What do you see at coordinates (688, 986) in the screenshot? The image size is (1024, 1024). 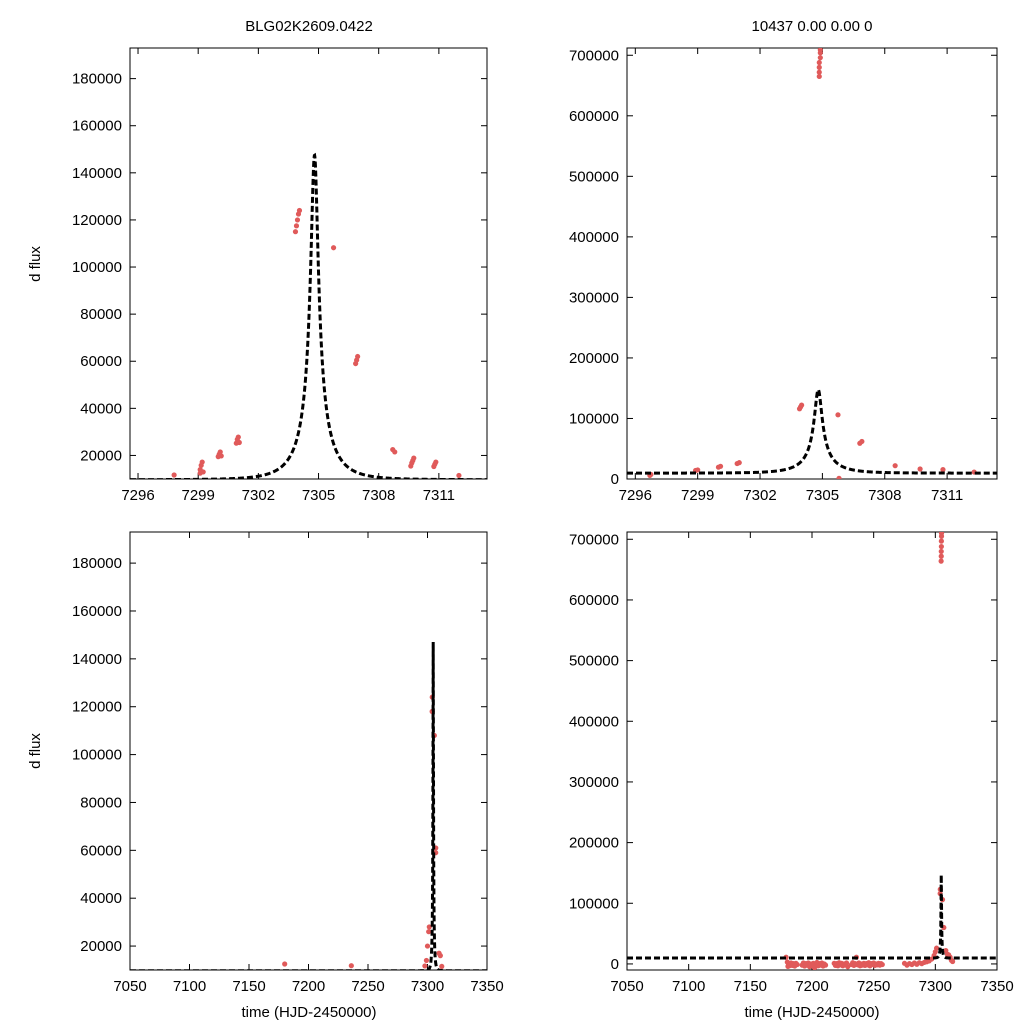 I see `x-tick-label: 7100` at bounding box center [688, 986].